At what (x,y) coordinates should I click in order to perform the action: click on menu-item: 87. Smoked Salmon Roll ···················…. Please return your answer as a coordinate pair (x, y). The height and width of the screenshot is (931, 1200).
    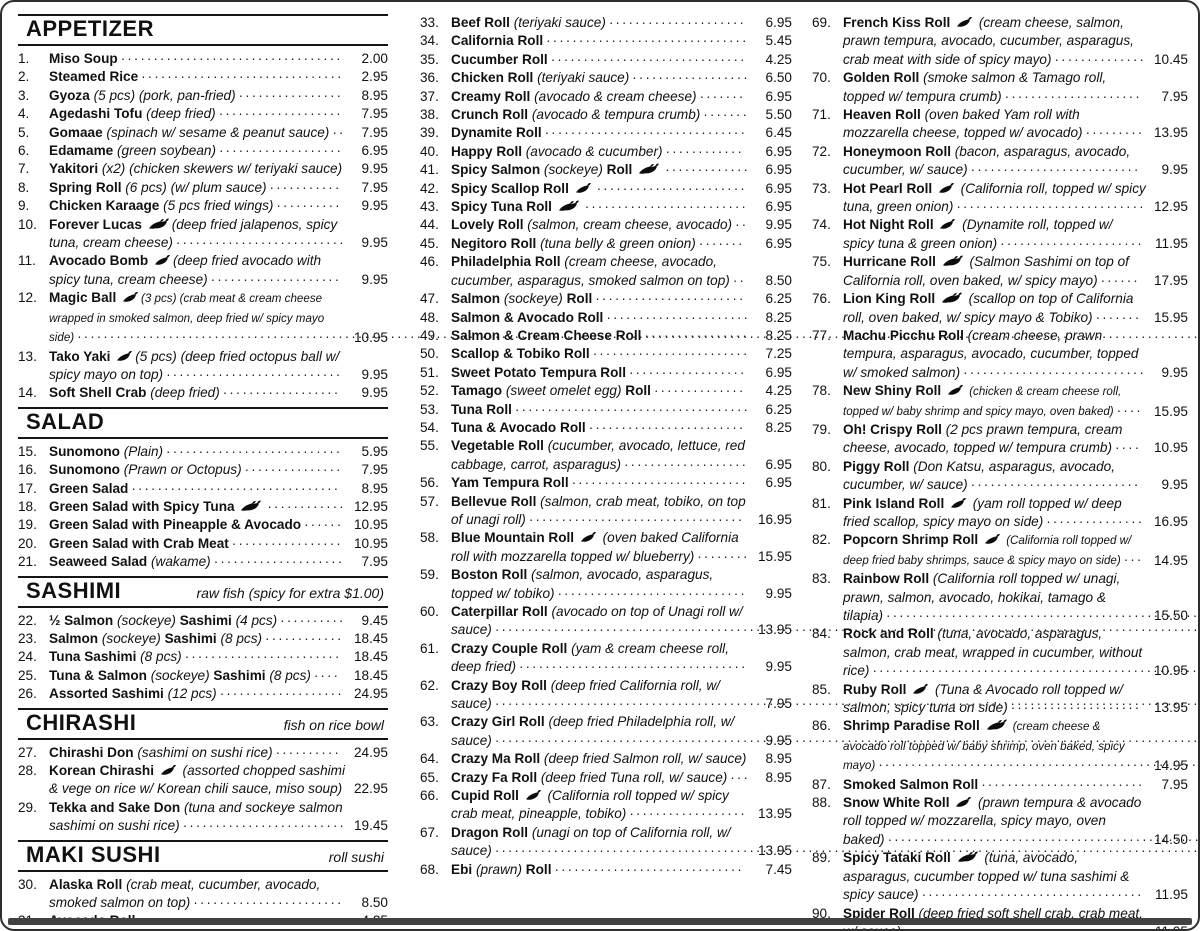
    Looking at the image, I should click on (1000, 785).